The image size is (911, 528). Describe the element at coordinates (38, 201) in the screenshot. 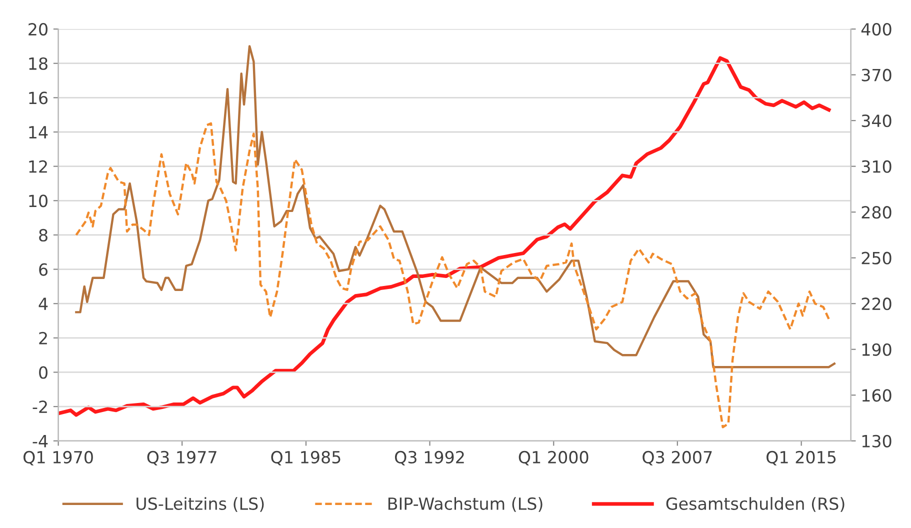

I see `y-tick-label: 10` at that location.